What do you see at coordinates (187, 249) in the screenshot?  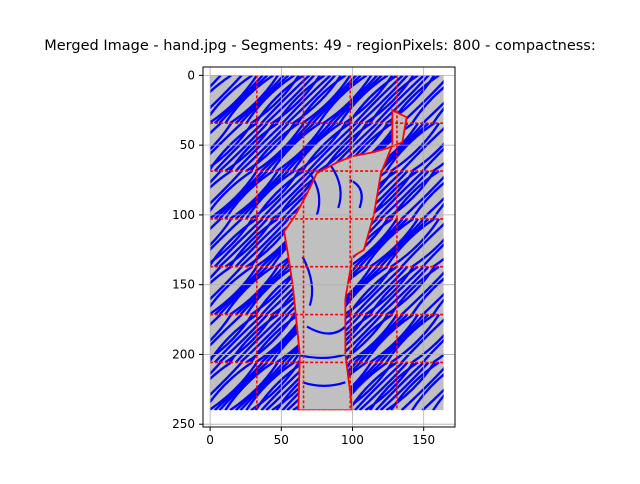 I see `y-axis: 0 50 100 150 200 250` at bounding box center [187, 249].